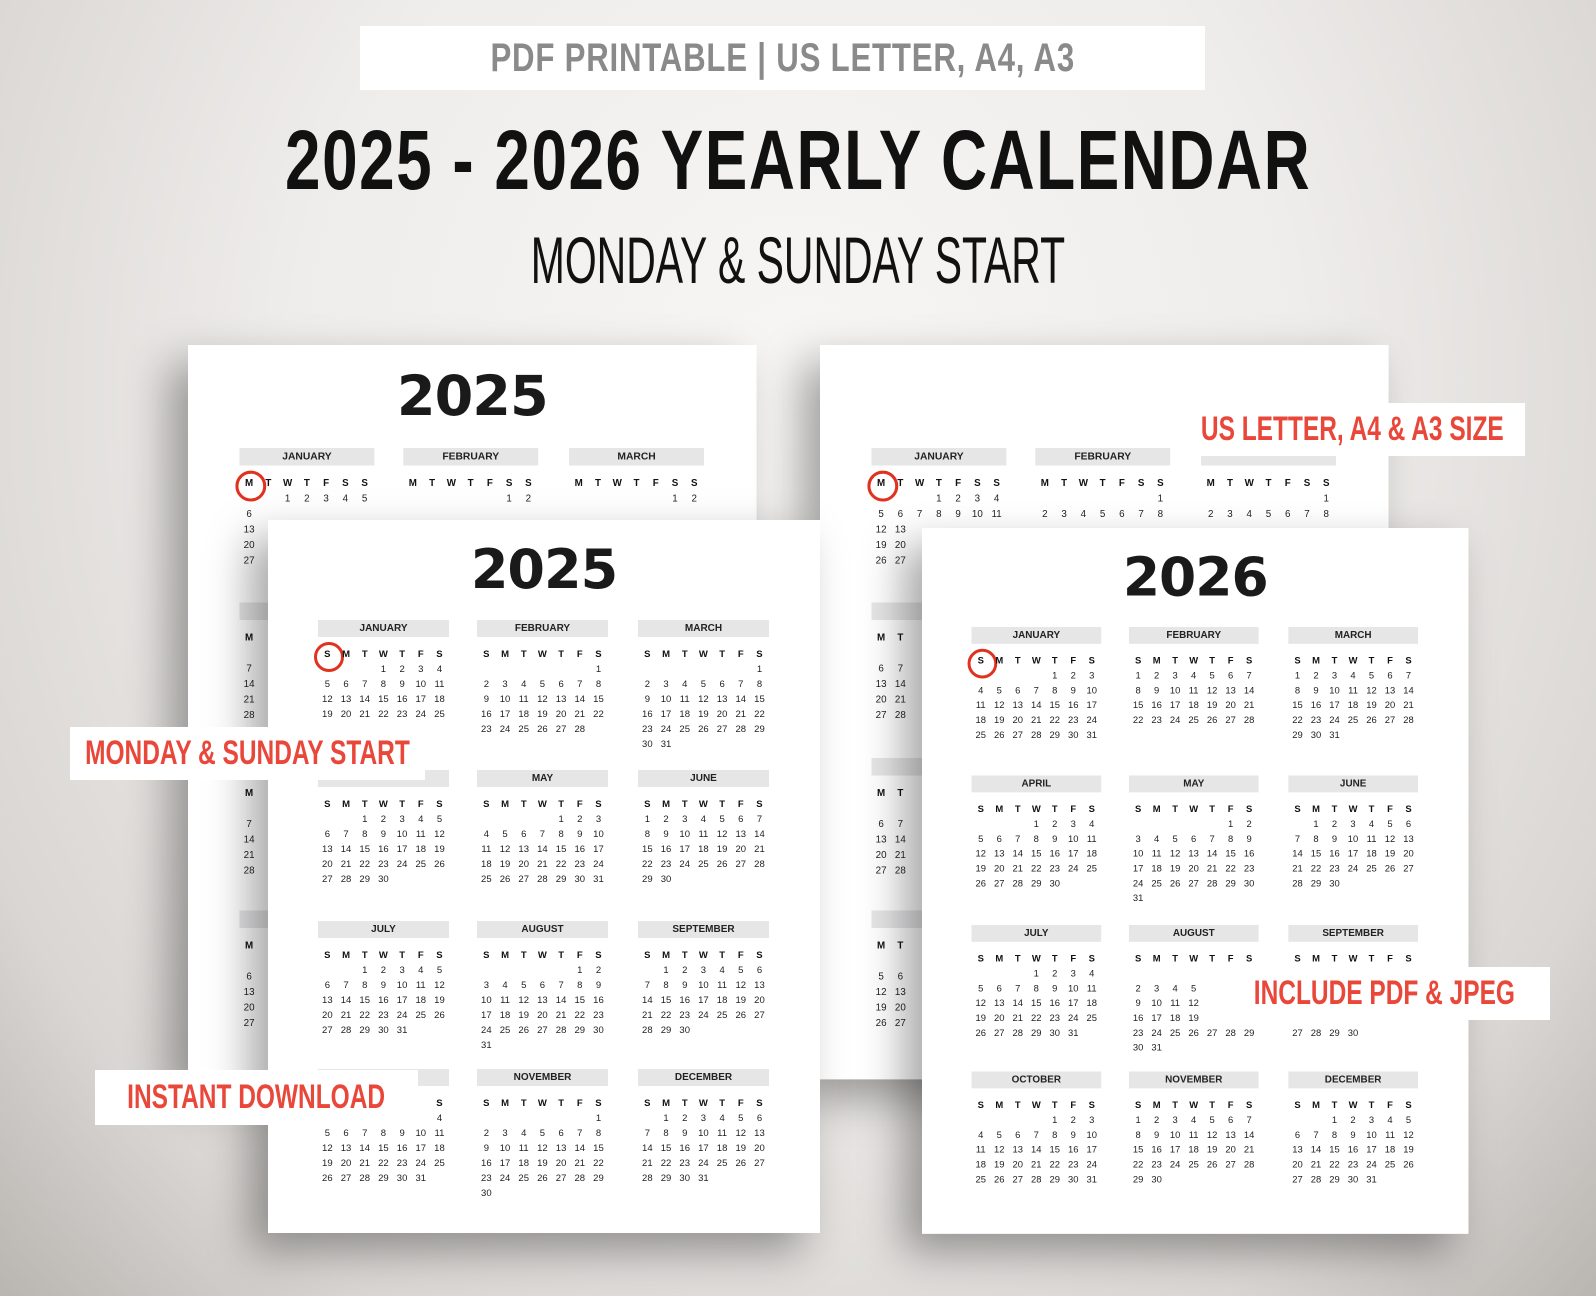  Describe the element at coordinates (759, 819) in the screenshot. I see `day-cell: 7` at that location.